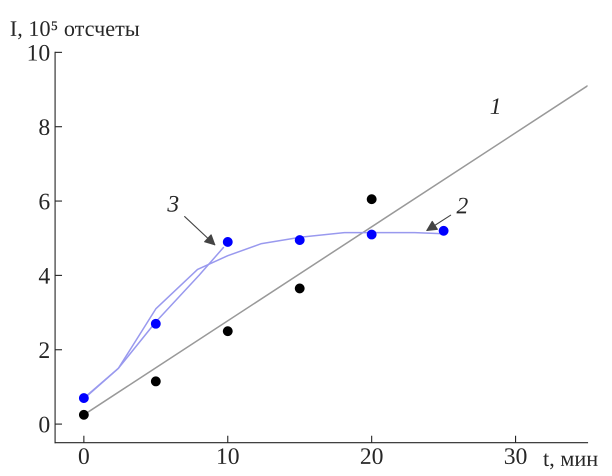 The height and width of the screenshot is (476, 612). What do you see at coordinates (371, 456) in the screenshot?
I see `x-tick-label: 20` at bounding box center [371, 456].